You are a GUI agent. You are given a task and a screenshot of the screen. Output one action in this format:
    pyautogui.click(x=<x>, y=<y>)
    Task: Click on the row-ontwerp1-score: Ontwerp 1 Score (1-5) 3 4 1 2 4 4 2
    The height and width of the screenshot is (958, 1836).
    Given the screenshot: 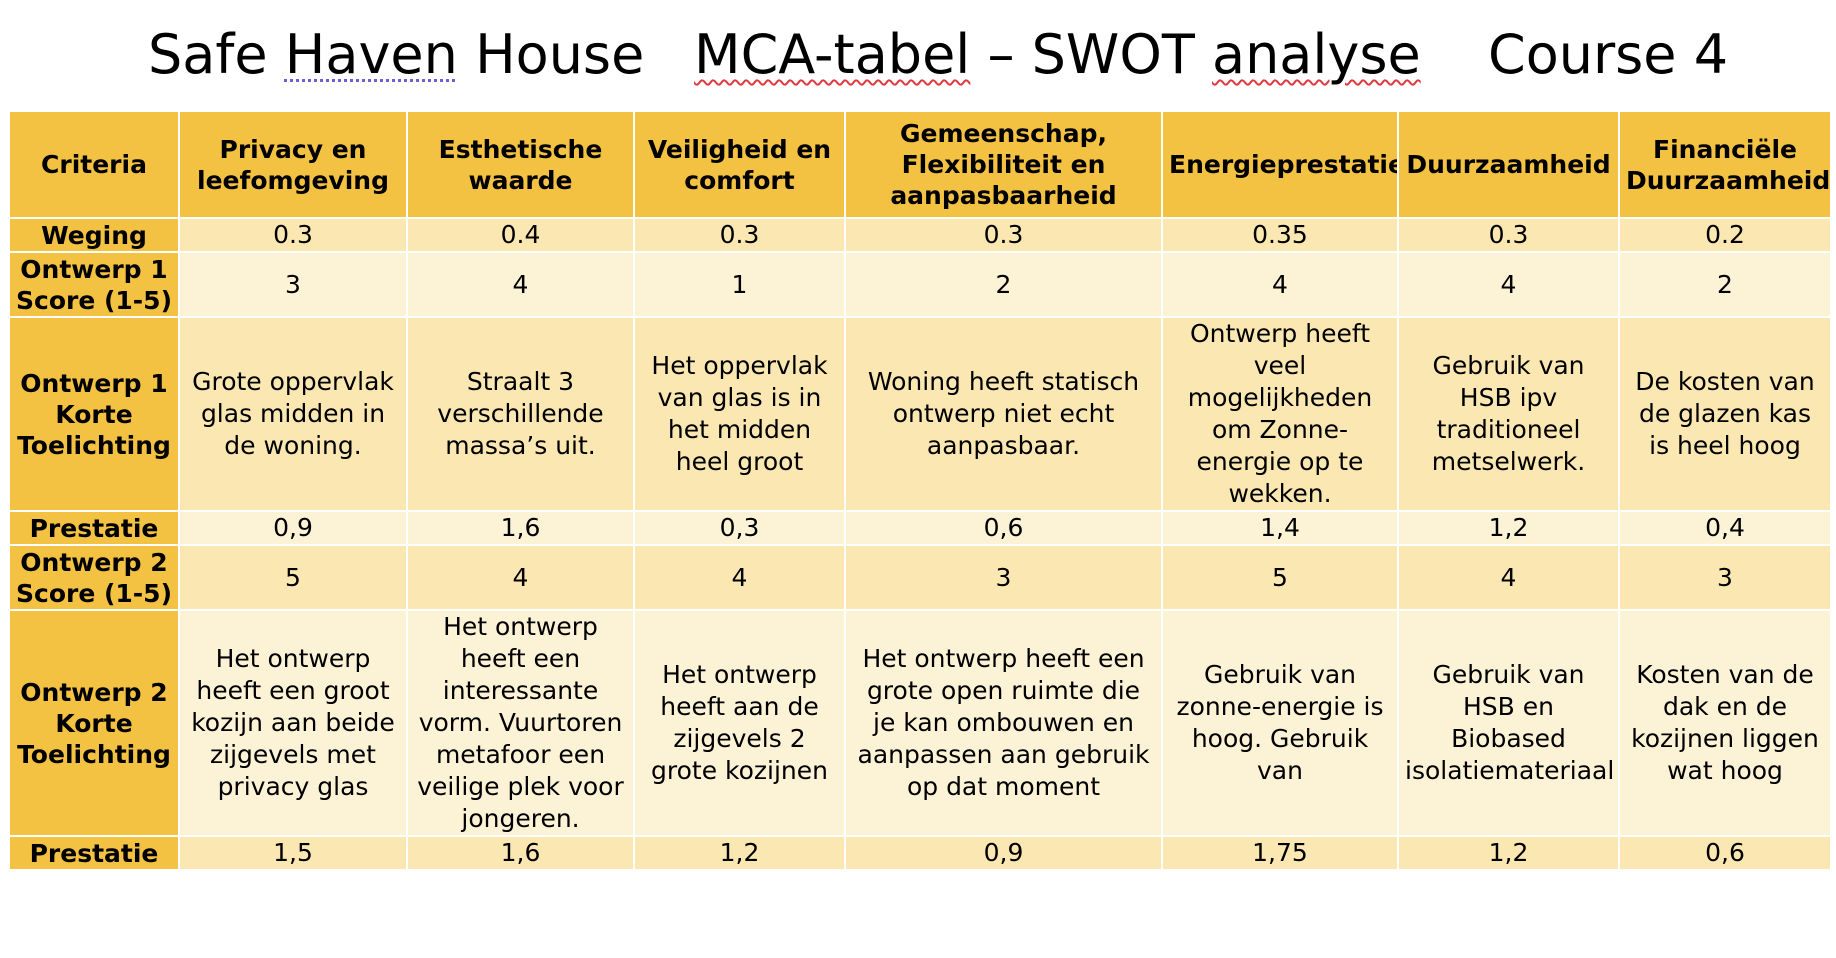 What is the action you would take?
    pyautogui.click(x=920, y=284)
    